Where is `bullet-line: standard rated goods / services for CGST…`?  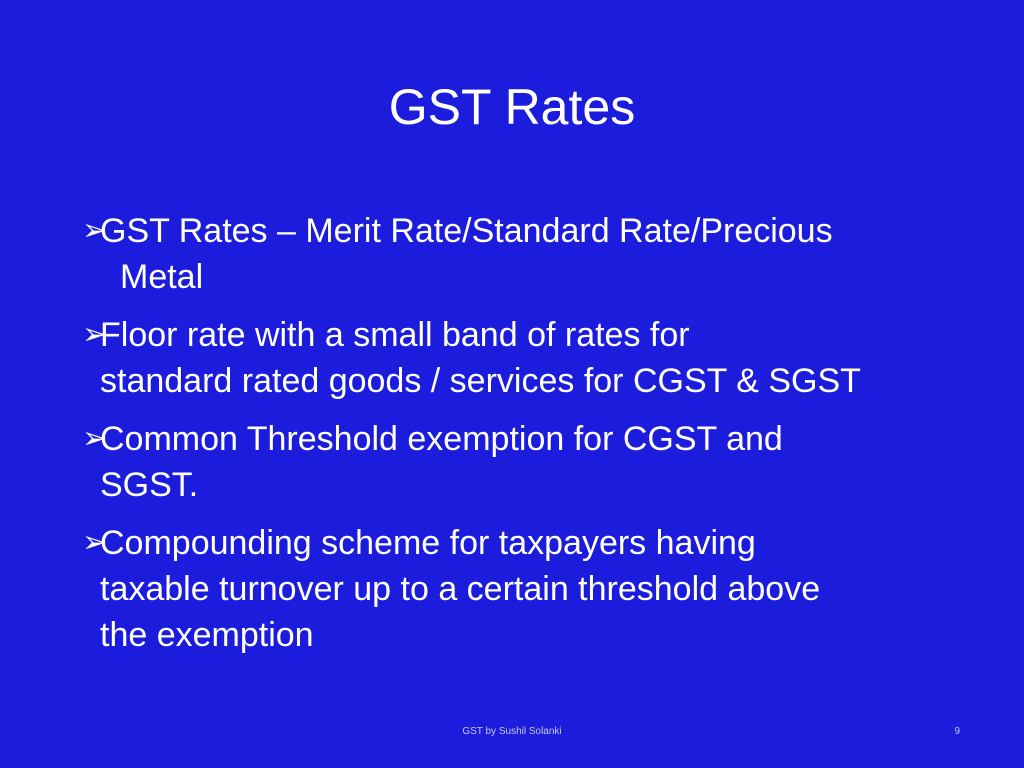
bullet-line: standard rated goods / services for CGST… is located at coordinates (480, 381).